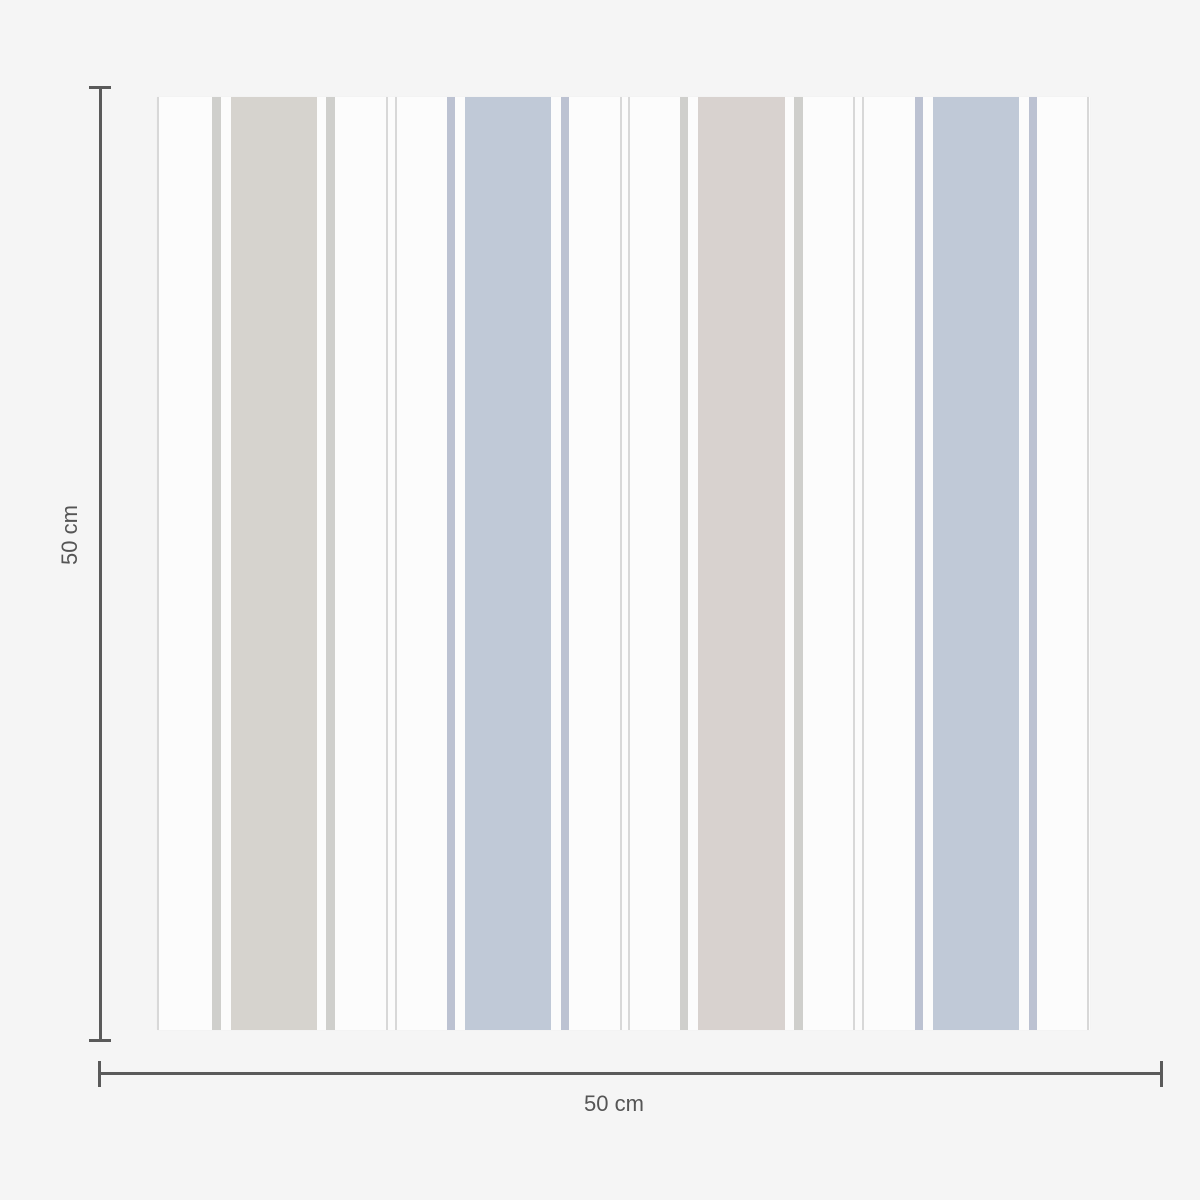  What do you see at coordinates (100, 1040) in the screenshot?
I see `height-dimension-cap-bottom` at bounding box center [100, 1040].